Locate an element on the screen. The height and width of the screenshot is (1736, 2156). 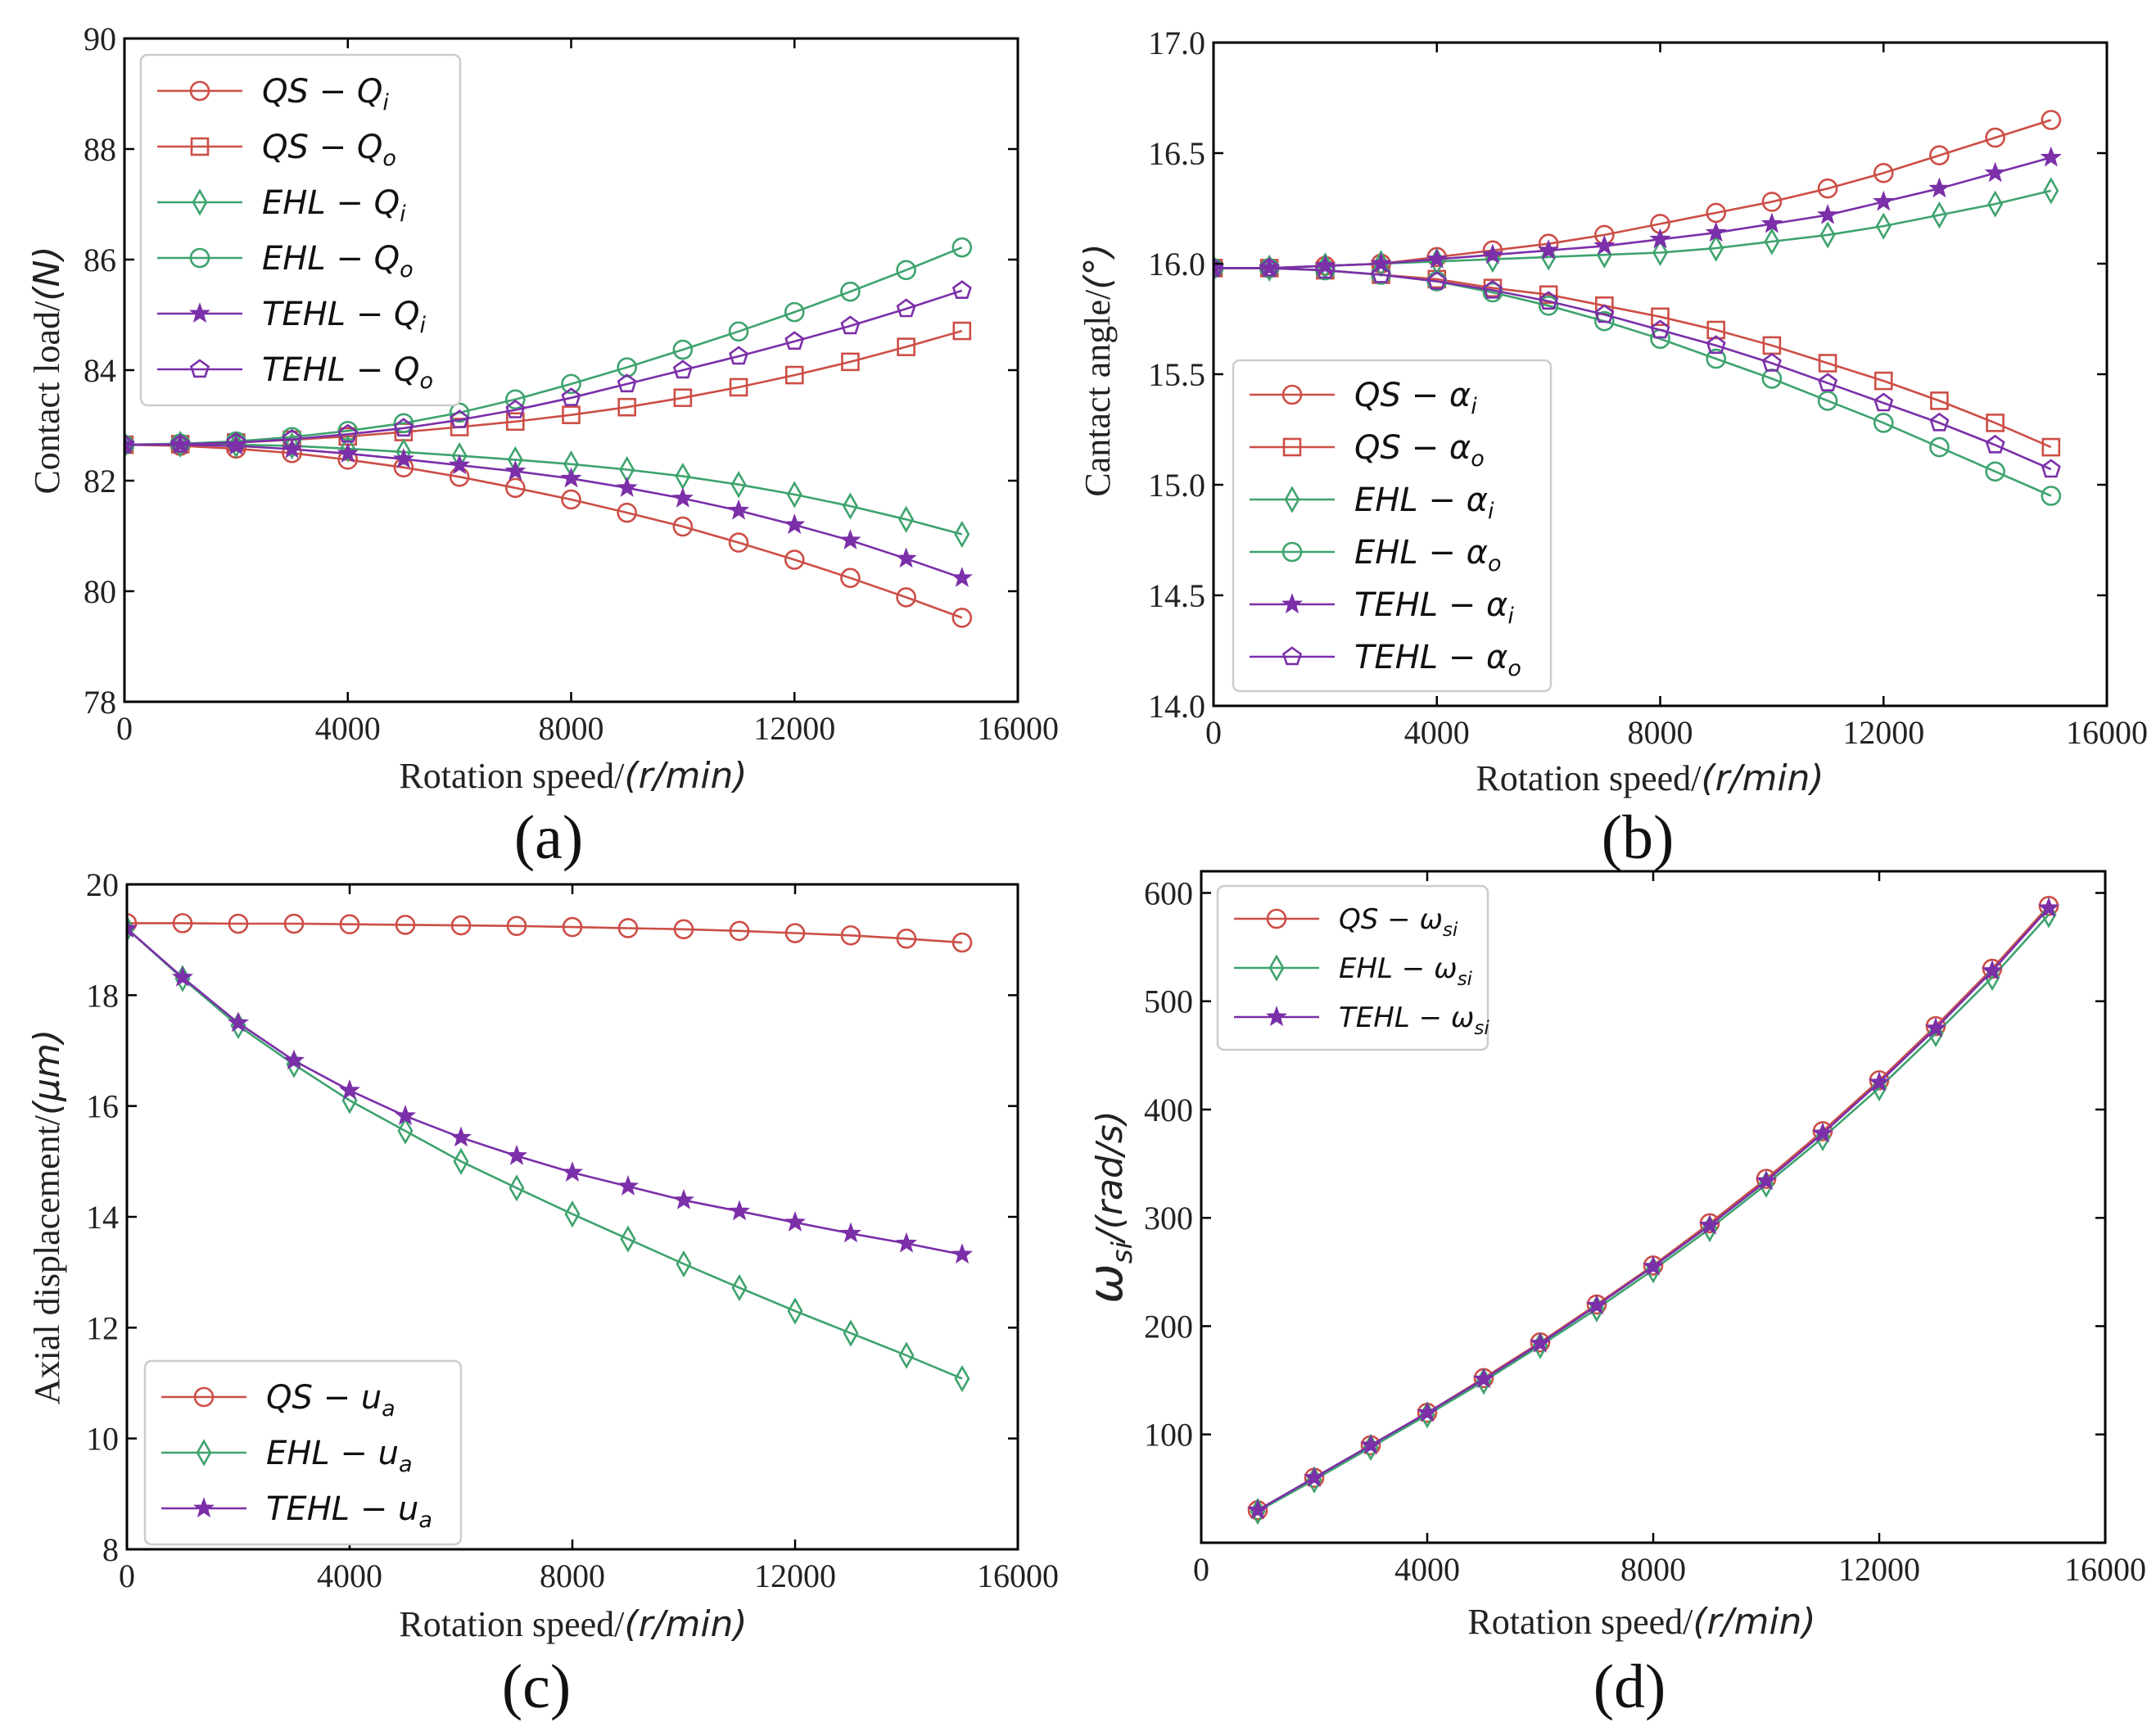
x-tick-label: 4000 is located at coordinates (349, 1575).